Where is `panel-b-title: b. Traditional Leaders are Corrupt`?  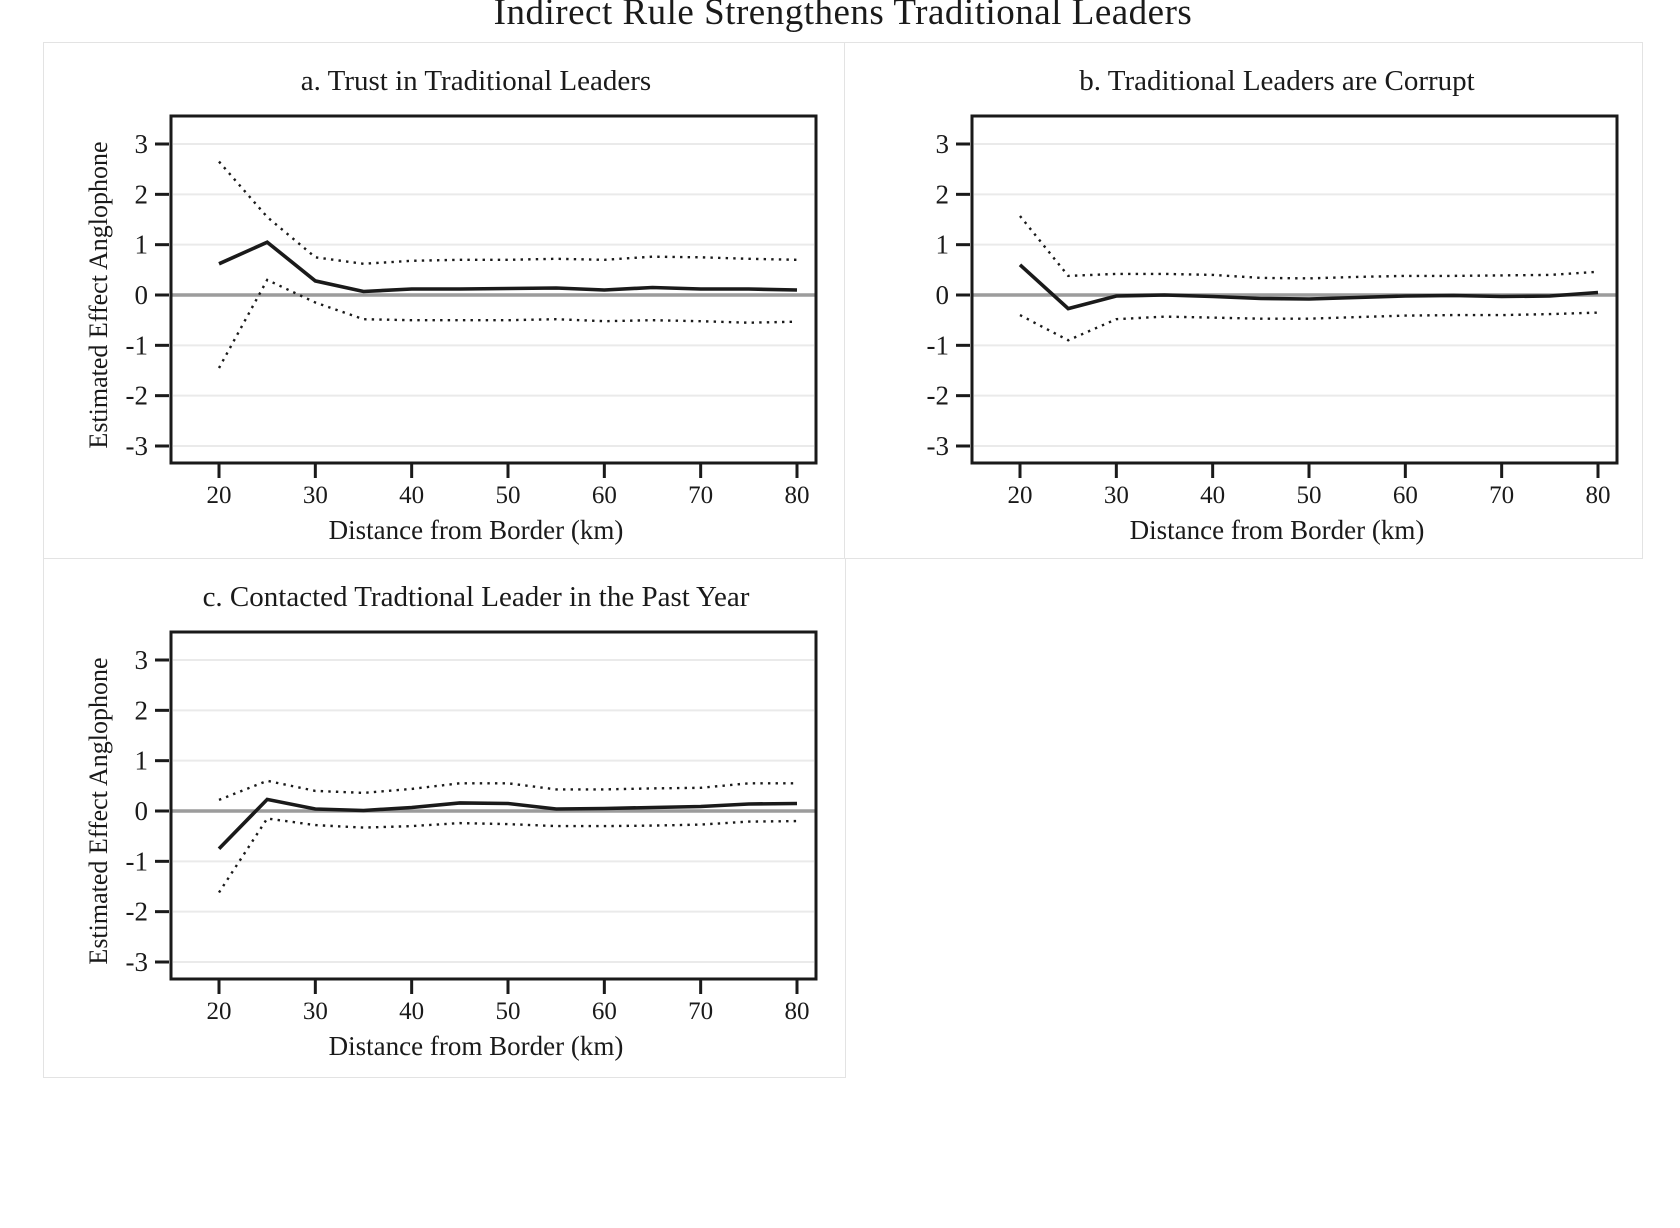 panel-b-title: b. Traditional Leaders are Corrupt is located at coordinates (1277, 81).